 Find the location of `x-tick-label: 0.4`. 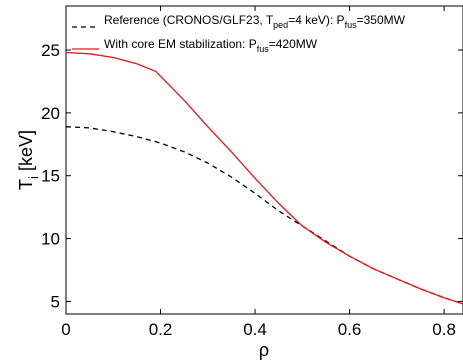

x-tick-label: 0.4 is located at coordinates (255, 329).